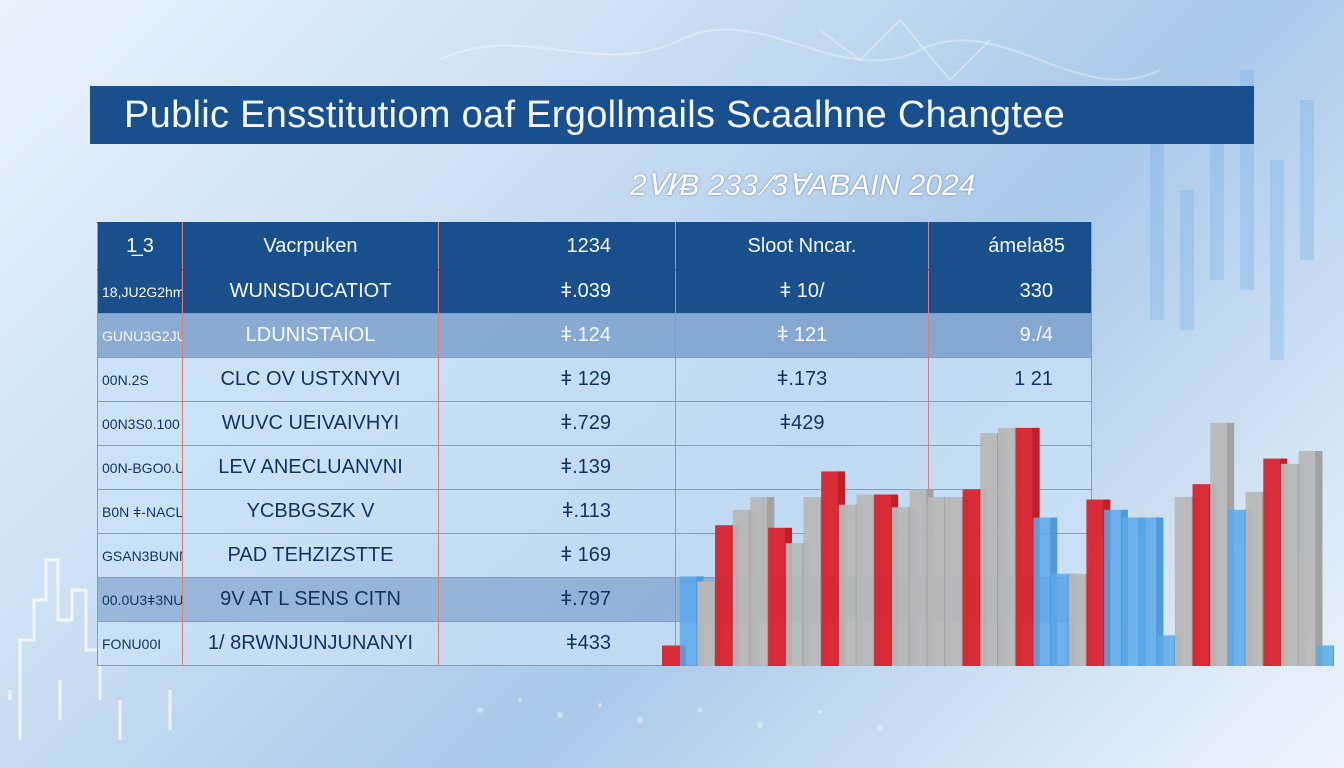  Describe the element at coordinates (1010, 335) in the screenshot. I see `row-value: 9./4` at that location.